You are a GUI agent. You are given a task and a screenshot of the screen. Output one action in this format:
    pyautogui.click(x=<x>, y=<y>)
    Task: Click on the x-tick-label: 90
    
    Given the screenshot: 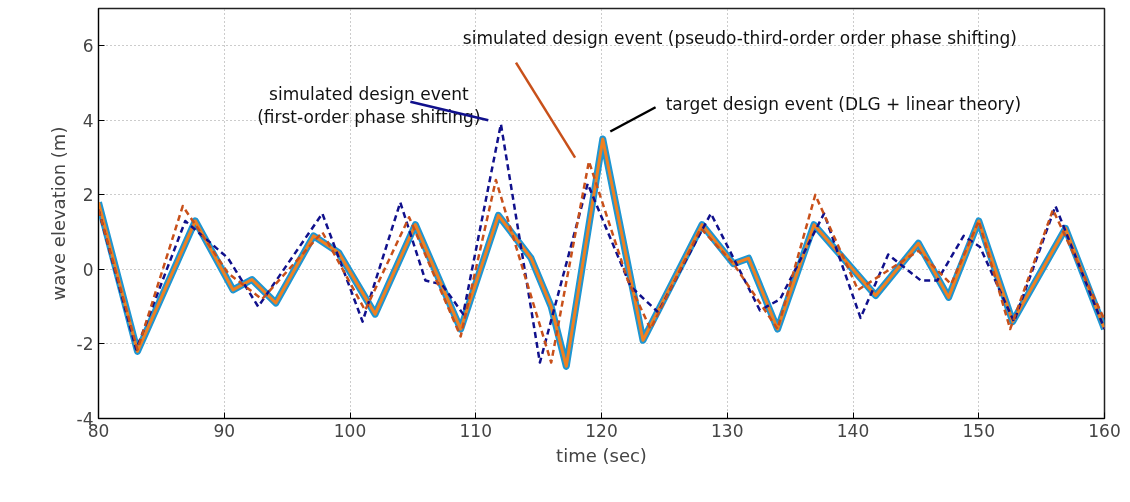 What is the action you would take?
    pyautogui.click(x=224, y=430)
    